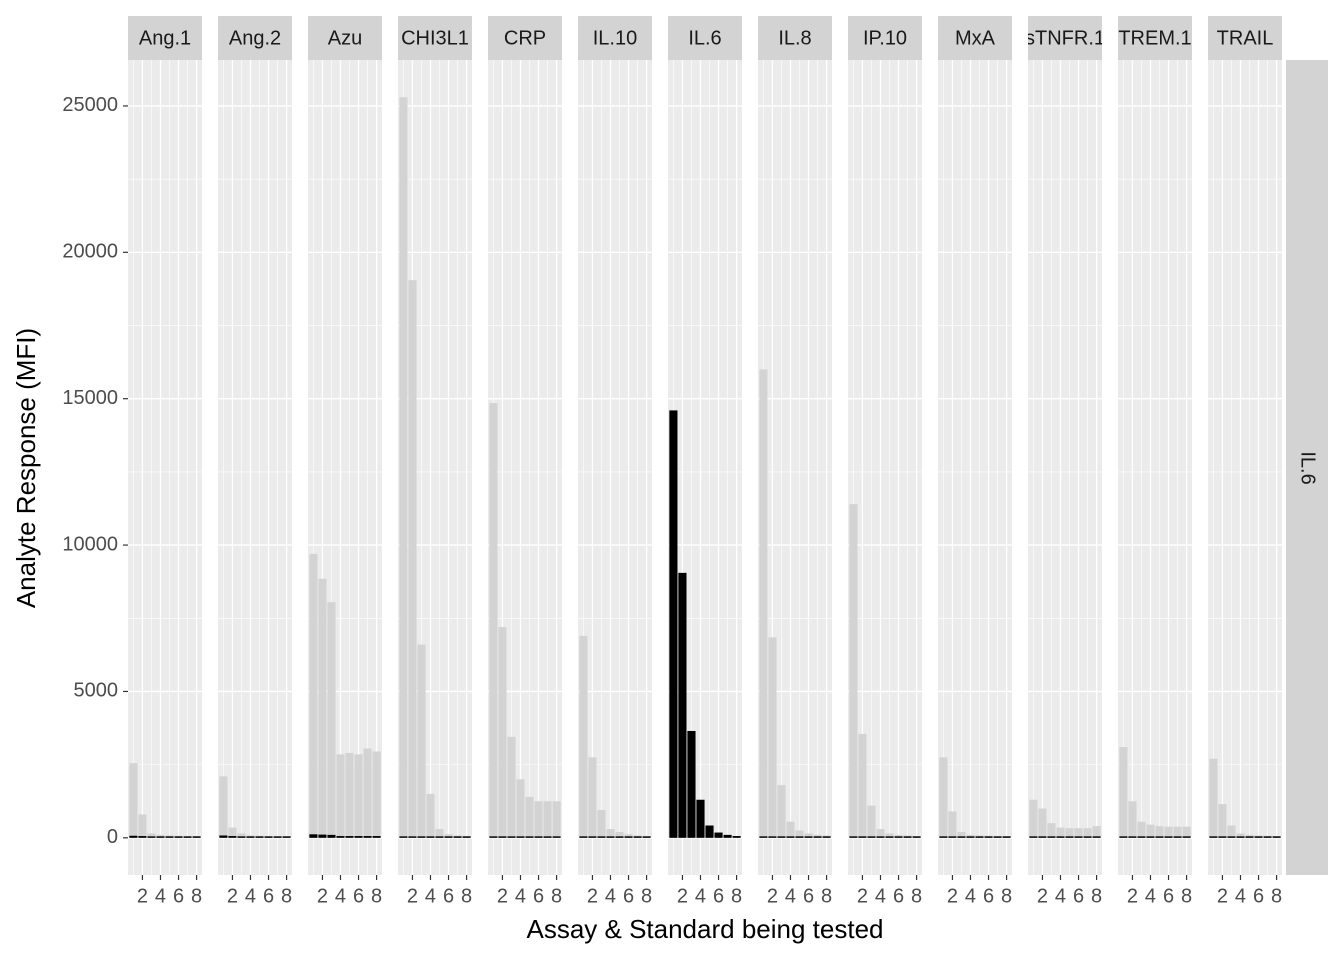 Image resolution: width=1344 pixels, height=960 pixels. Describe the element at coordinates (96, 691) in the screenshot. I see `y-tick-label: 5000` at that location.